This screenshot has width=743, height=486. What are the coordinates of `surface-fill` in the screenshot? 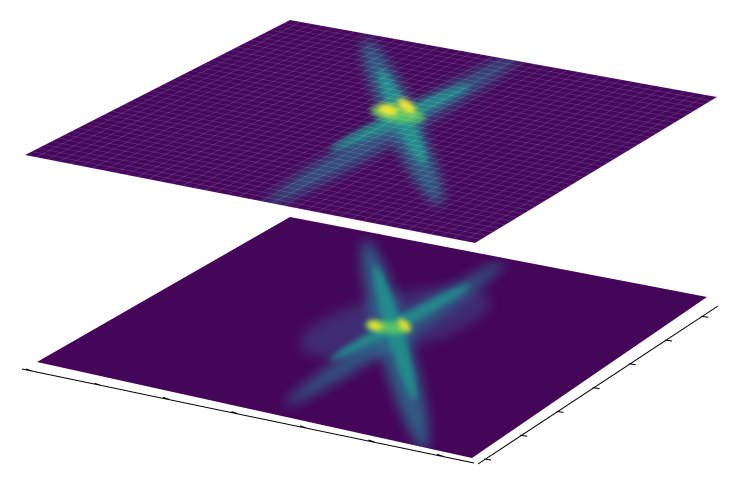 It's located at (392, 122).